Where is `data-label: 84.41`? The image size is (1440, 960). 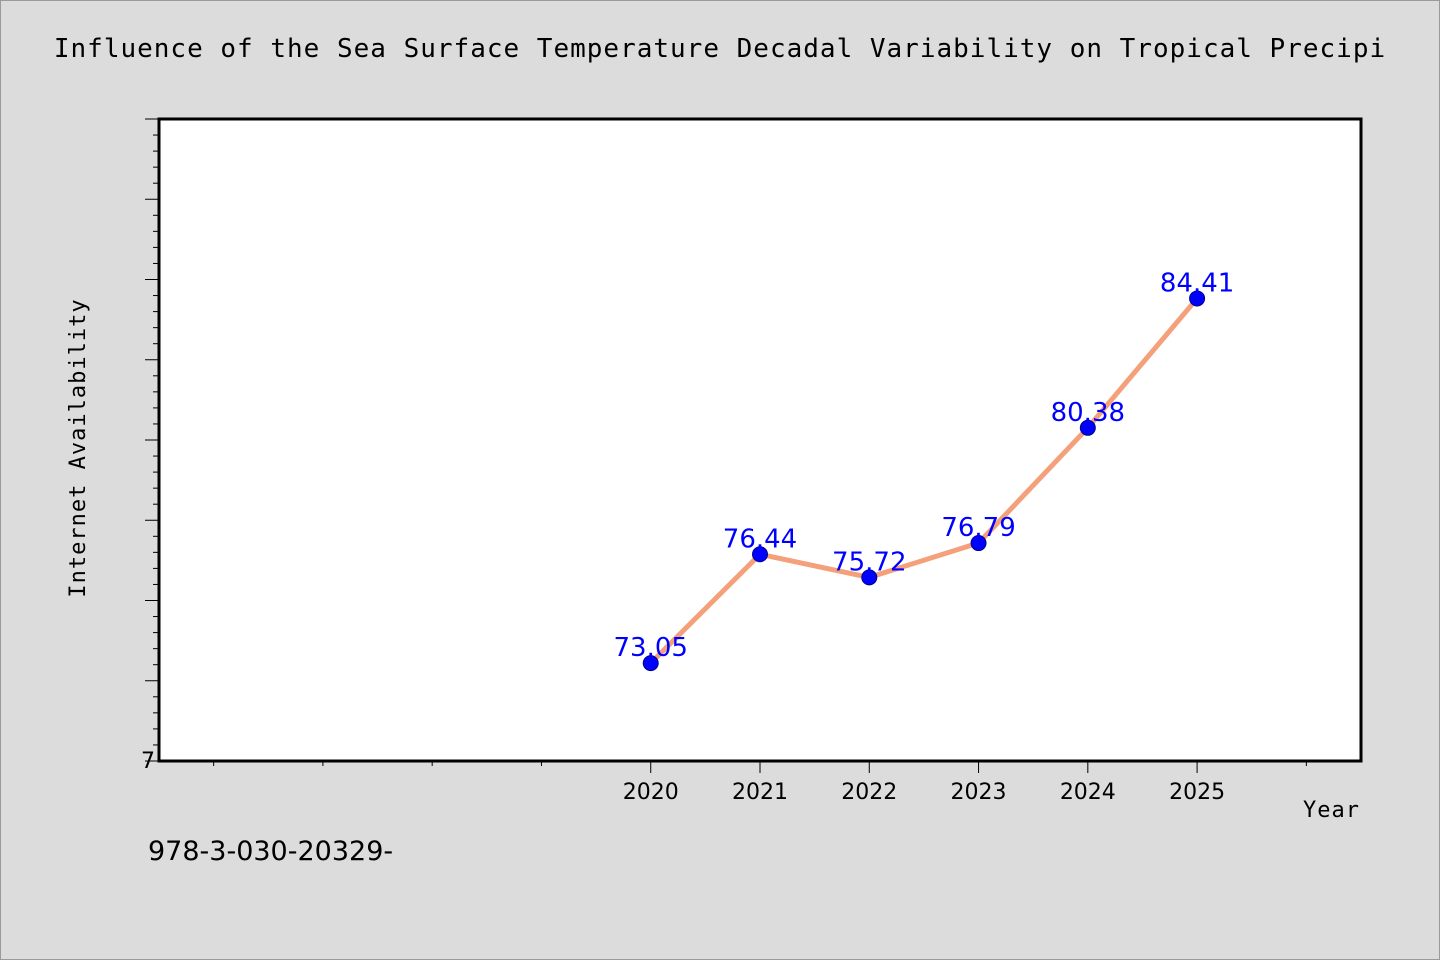 data-label: 84.41 is located at coordinates (1197, 283).